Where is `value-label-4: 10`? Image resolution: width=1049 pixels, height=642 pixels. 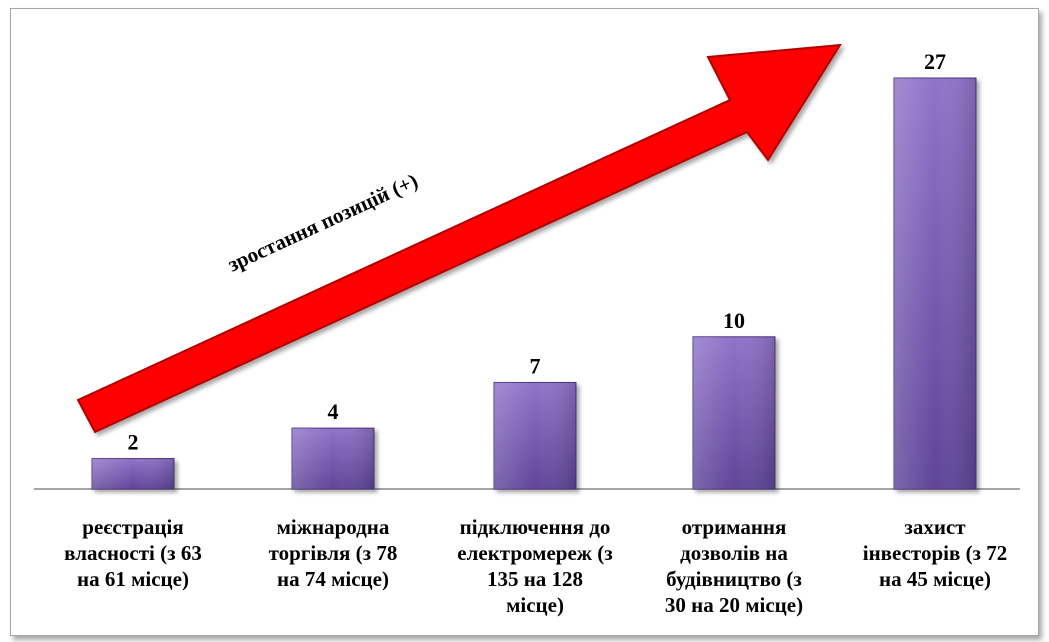 value-label-4: 10 is located at coordinates (734, 320).